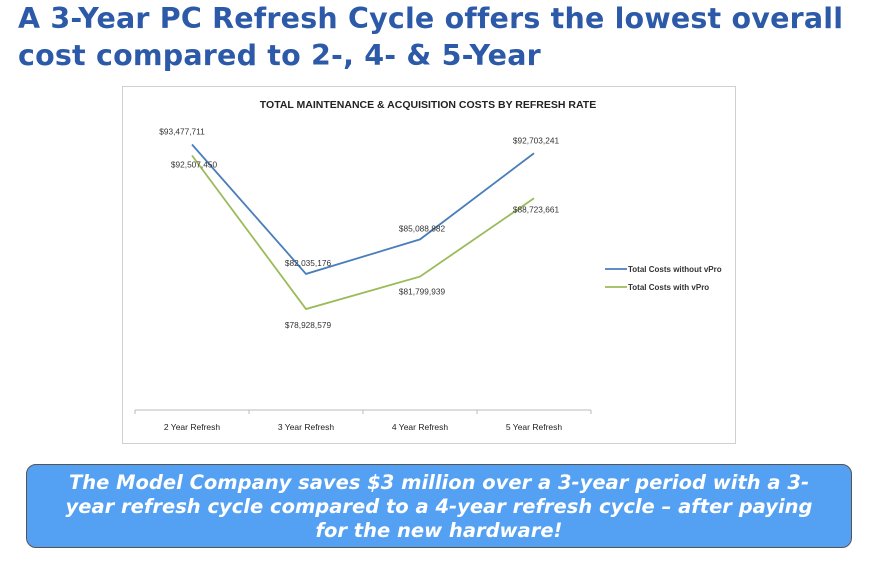 The height and width of the screenshot is (561, 871). What do you see at coordinates (420, 427) in the screenshot?
I see `x-tick-label: 4 Year Refresh` at bounding box center [420, 427].